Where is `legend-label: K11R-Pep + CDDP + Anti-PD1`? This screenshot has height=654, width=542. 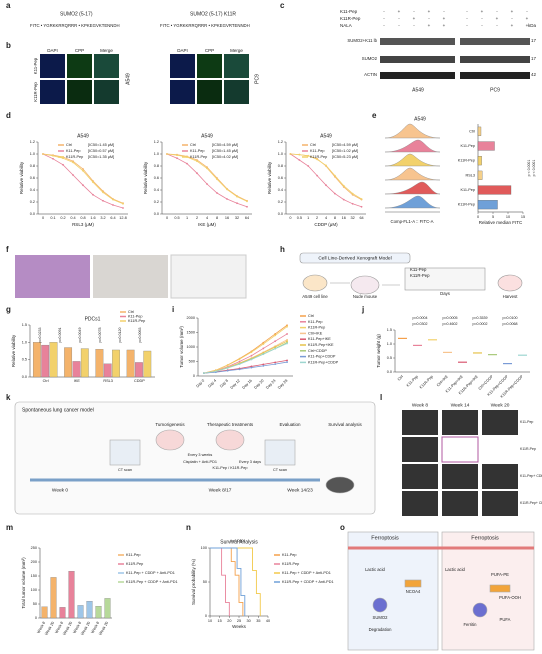 legend-label: K11R-Pep + CDDP + Anti-PD1 is located at coordinates (152, 582).